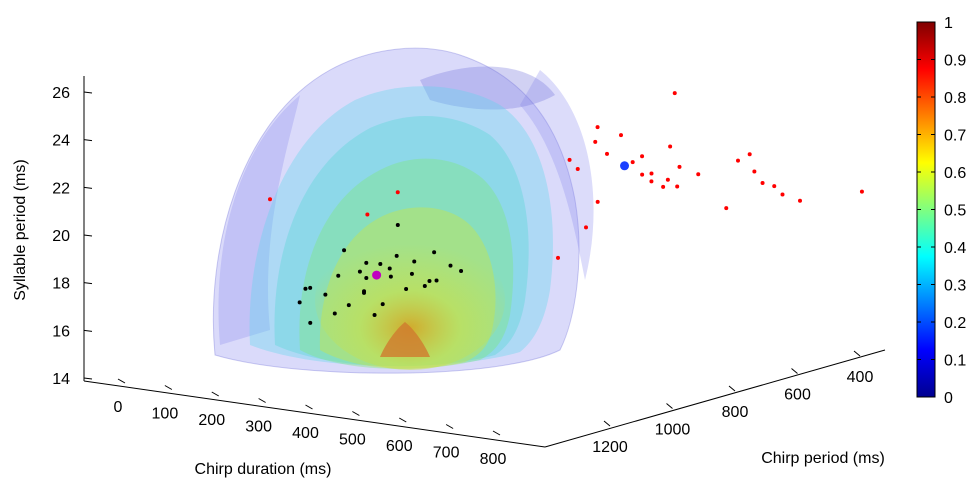  What do you see at coordinates (61, 284) in the screenshot?
I see `z-tick-label: 18` at bounding box center [61, 284].